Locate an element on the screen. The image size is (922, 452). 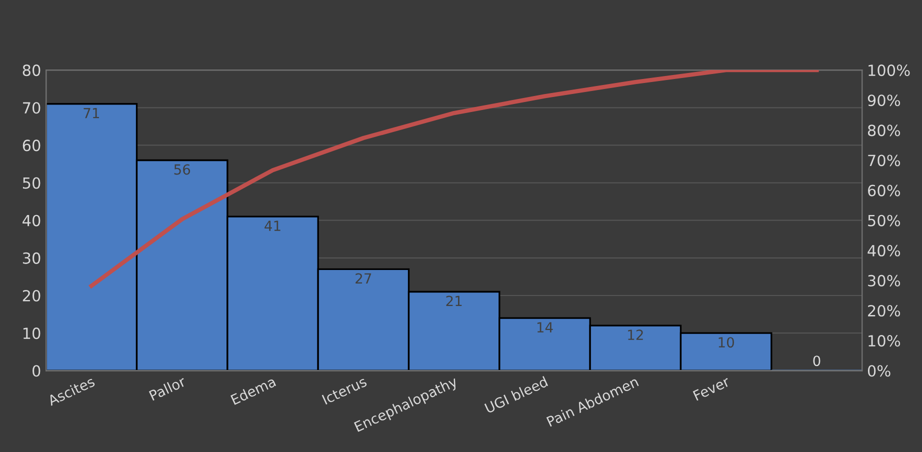
y2-tick-label: 30% is located at coordinates (884, 280).